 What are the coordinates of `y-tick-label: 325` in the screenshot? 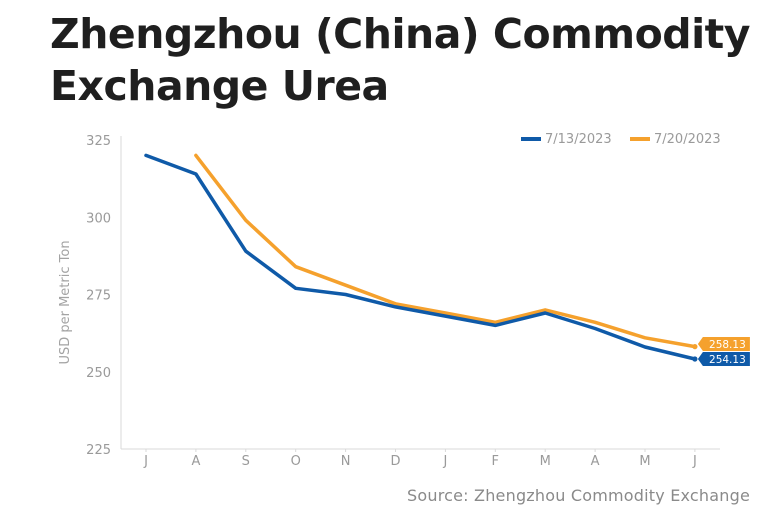 It's located at (98, 141).